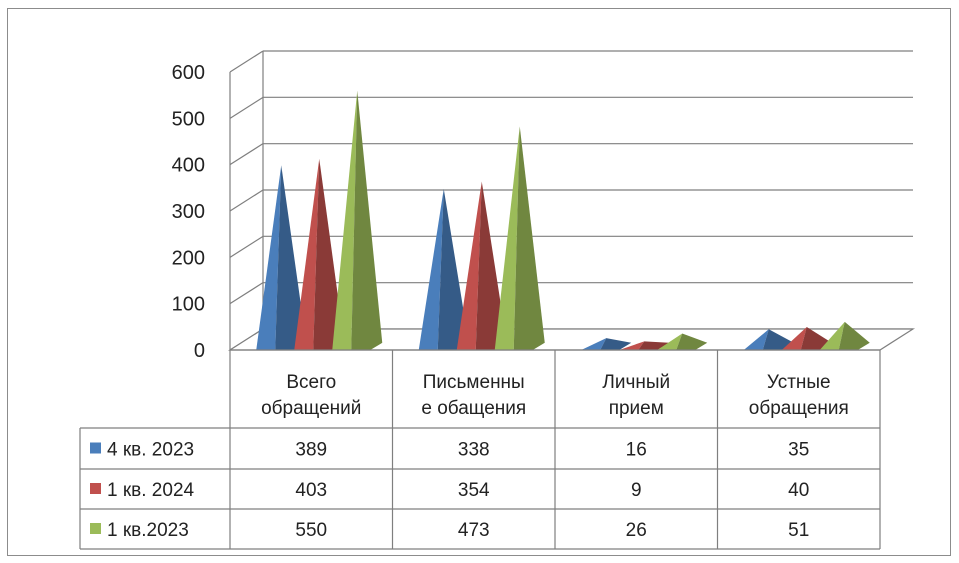 The image size is (959, 563). What do you see at coordinates (311, 450) in the screenshot?
I see `data-label: 389` at bounding box center [311, 450].